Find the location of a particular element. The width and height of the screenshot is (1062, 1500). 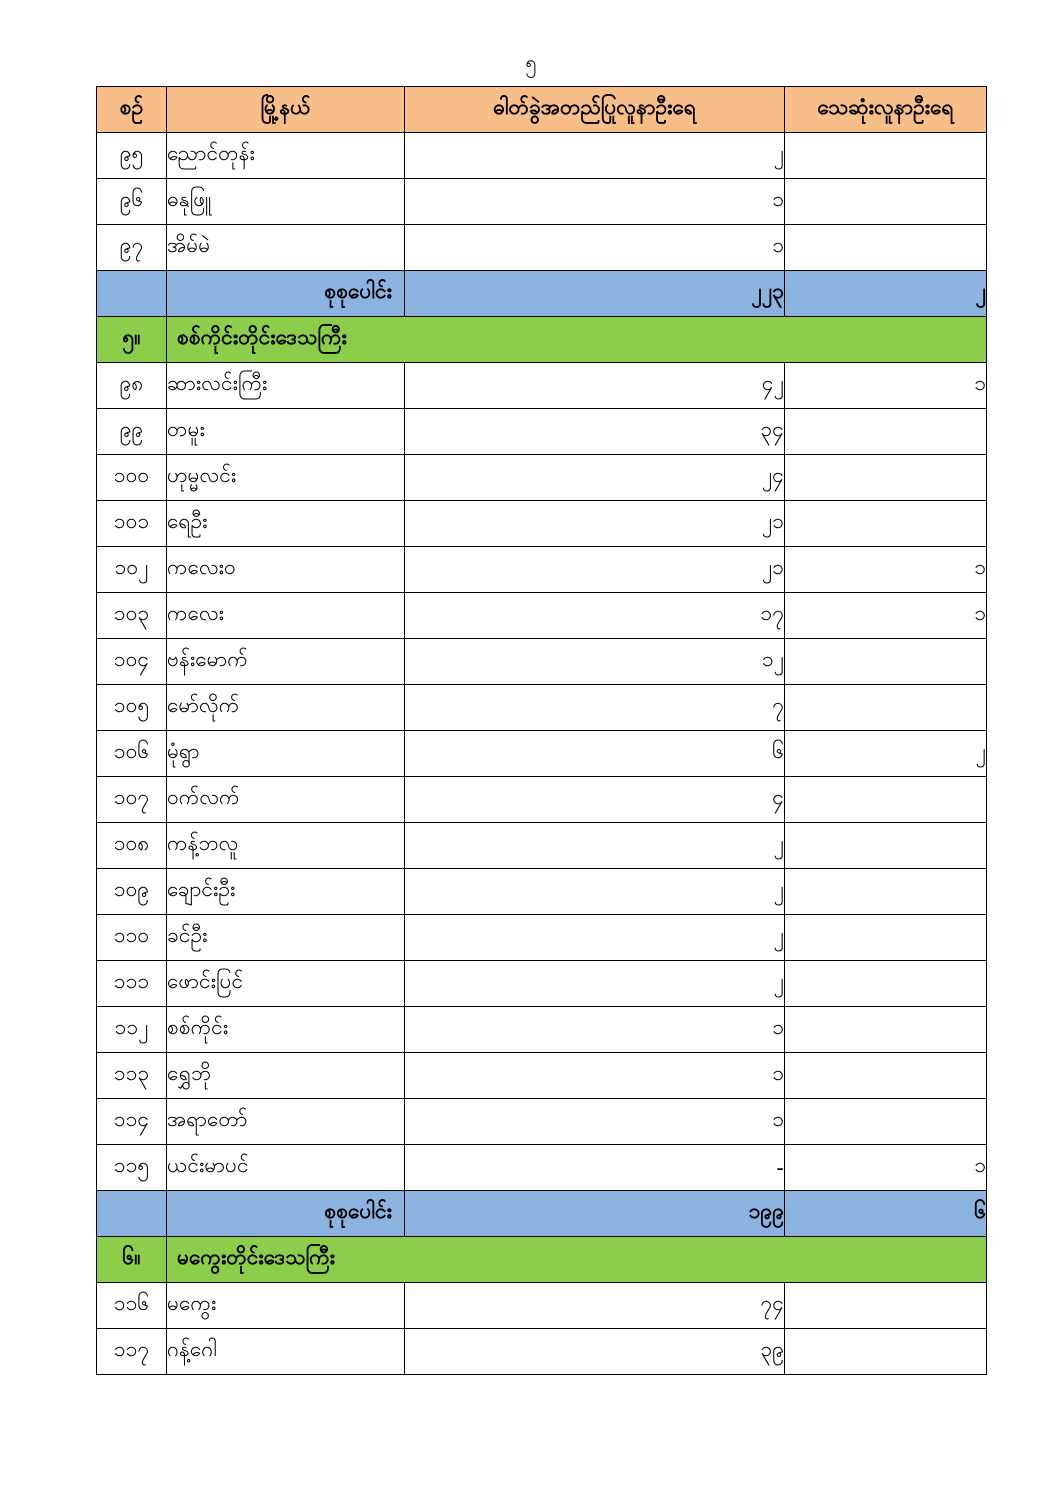

table-row: ၁၁၀ ခင်ဦး၂ is located at coordinates (541, 937).